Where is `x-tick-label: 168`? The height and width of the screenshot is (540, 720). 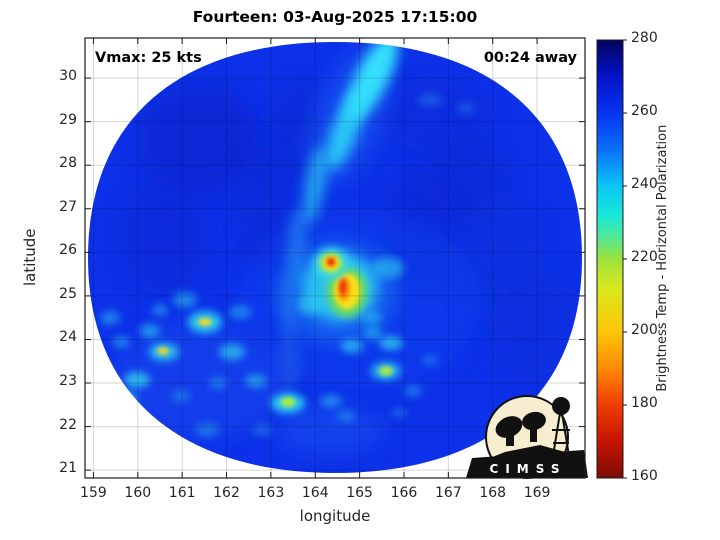
x-tick-label: 168 is located at coordinates (493, 493).